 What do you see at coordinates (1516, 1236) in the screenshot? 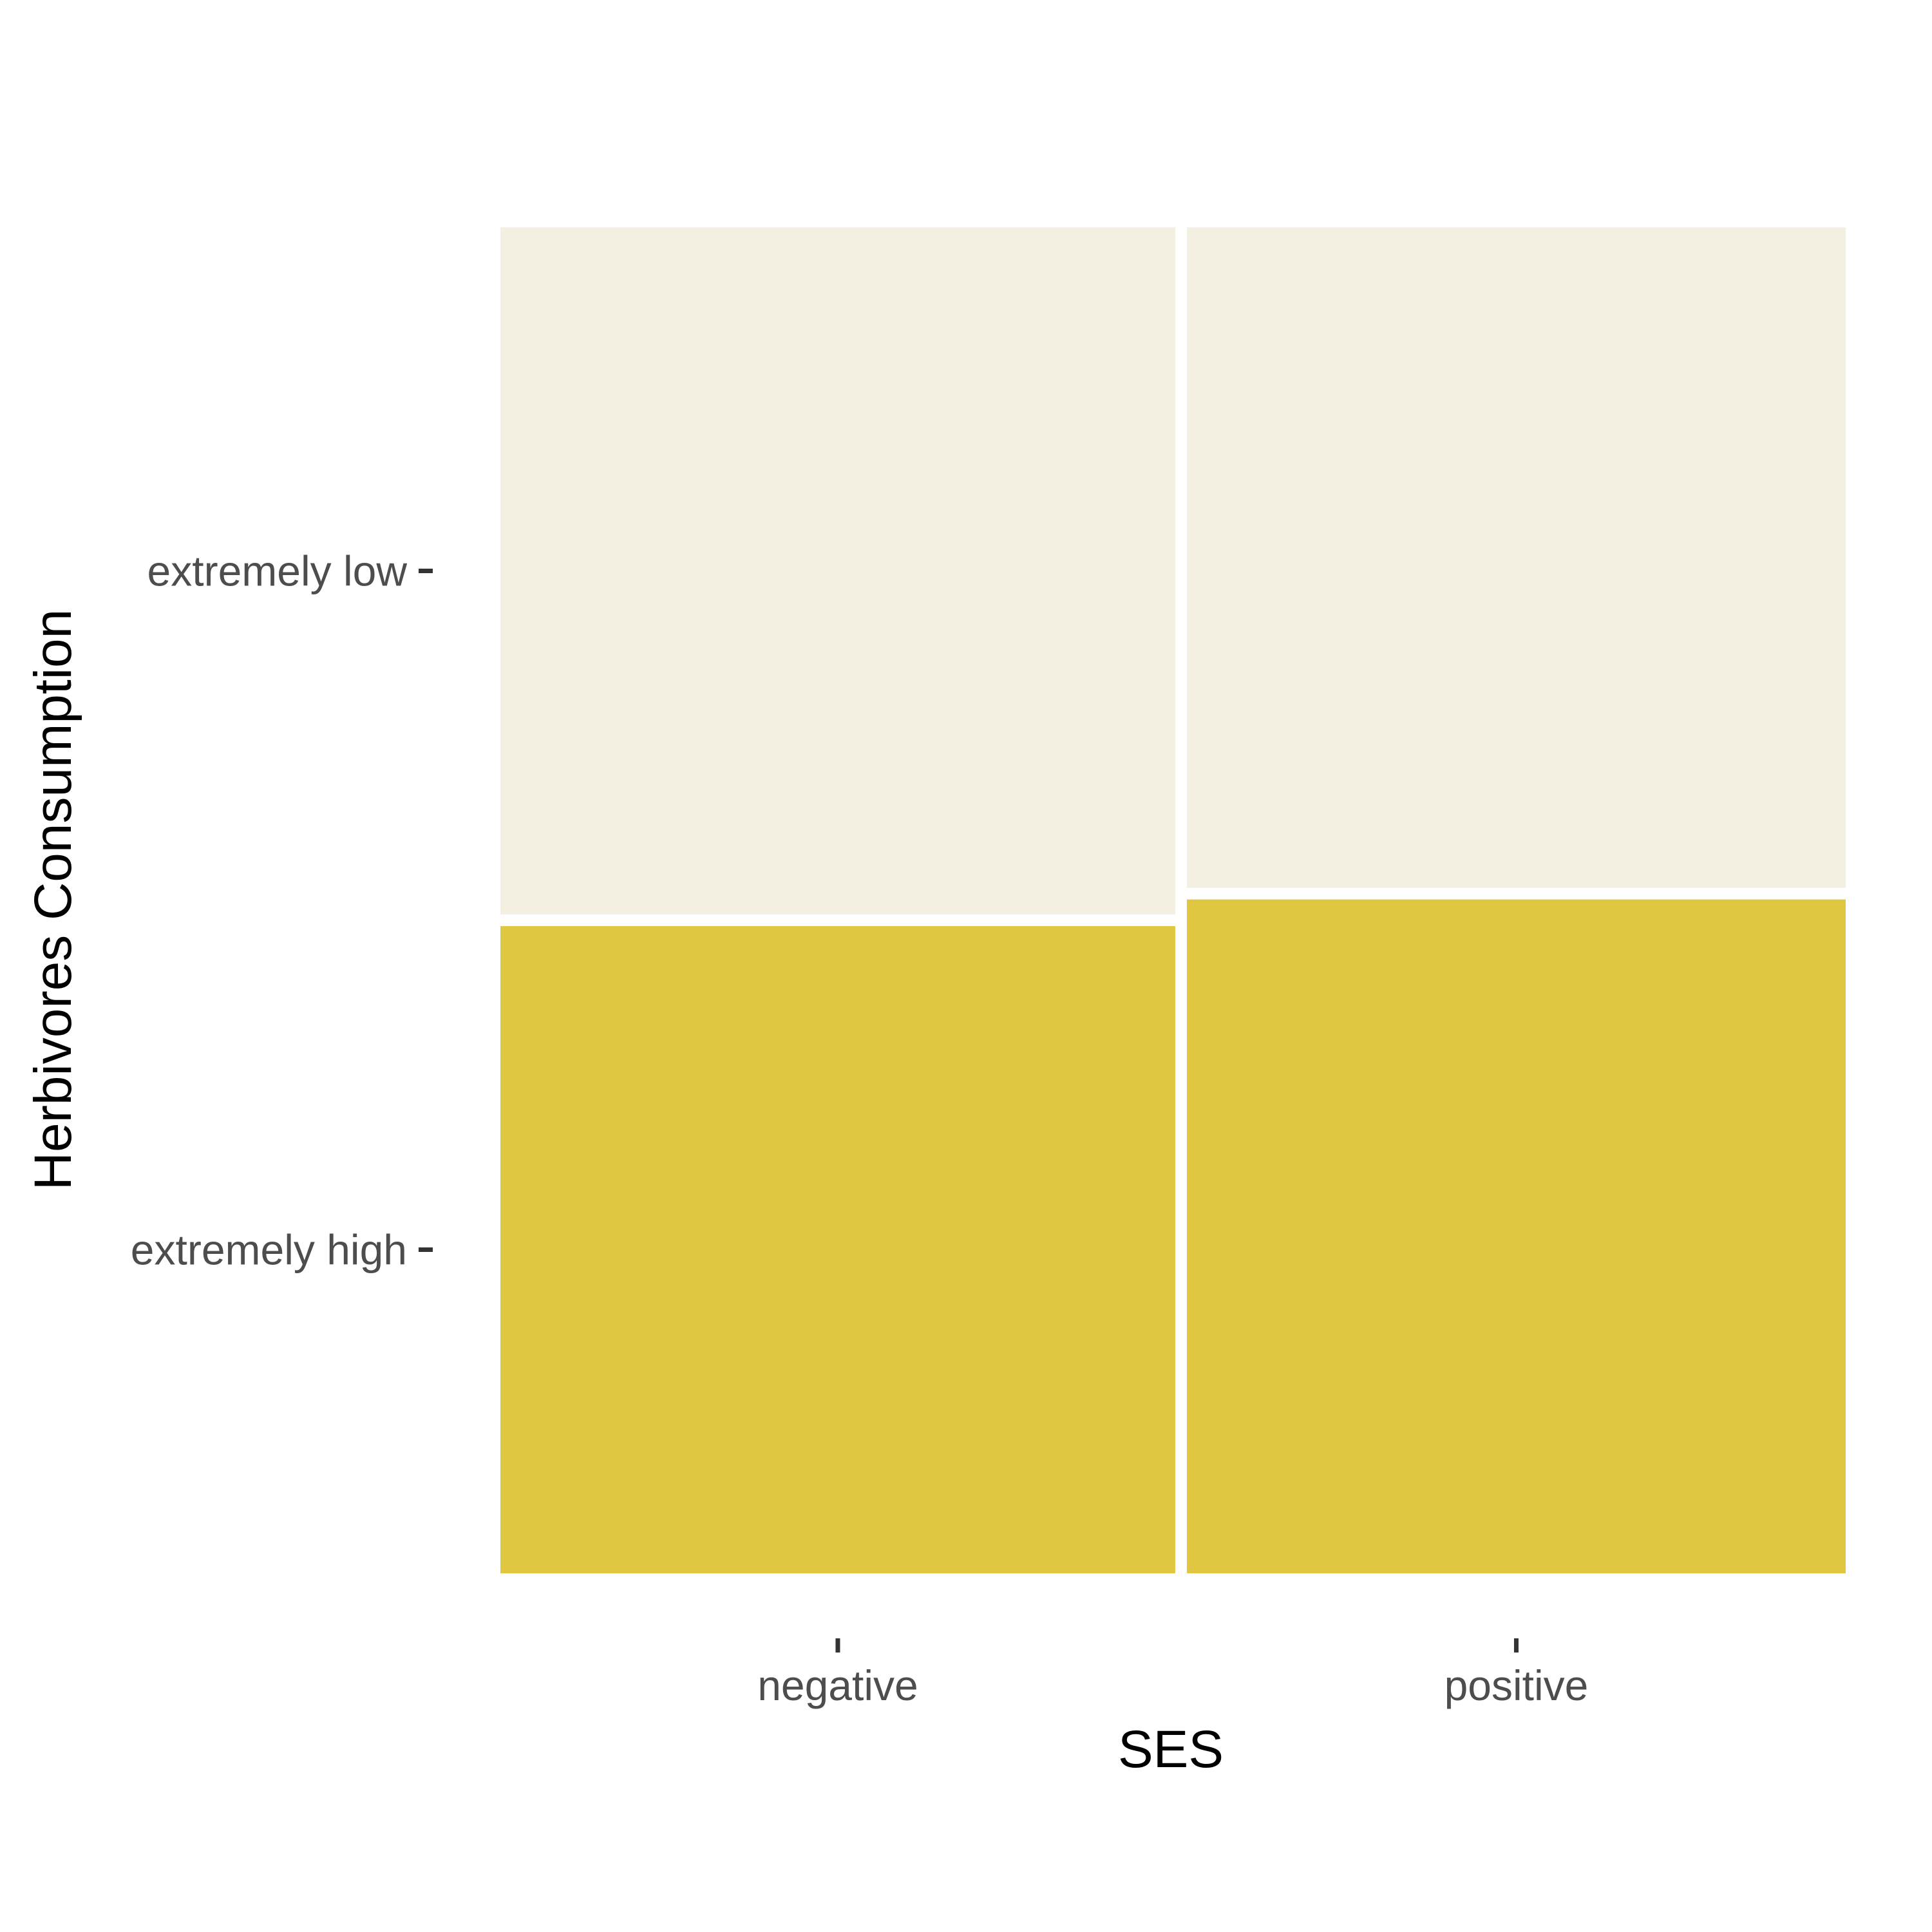
I see `tile-positive-extremely-high` at bounding box center [1516, 1236].